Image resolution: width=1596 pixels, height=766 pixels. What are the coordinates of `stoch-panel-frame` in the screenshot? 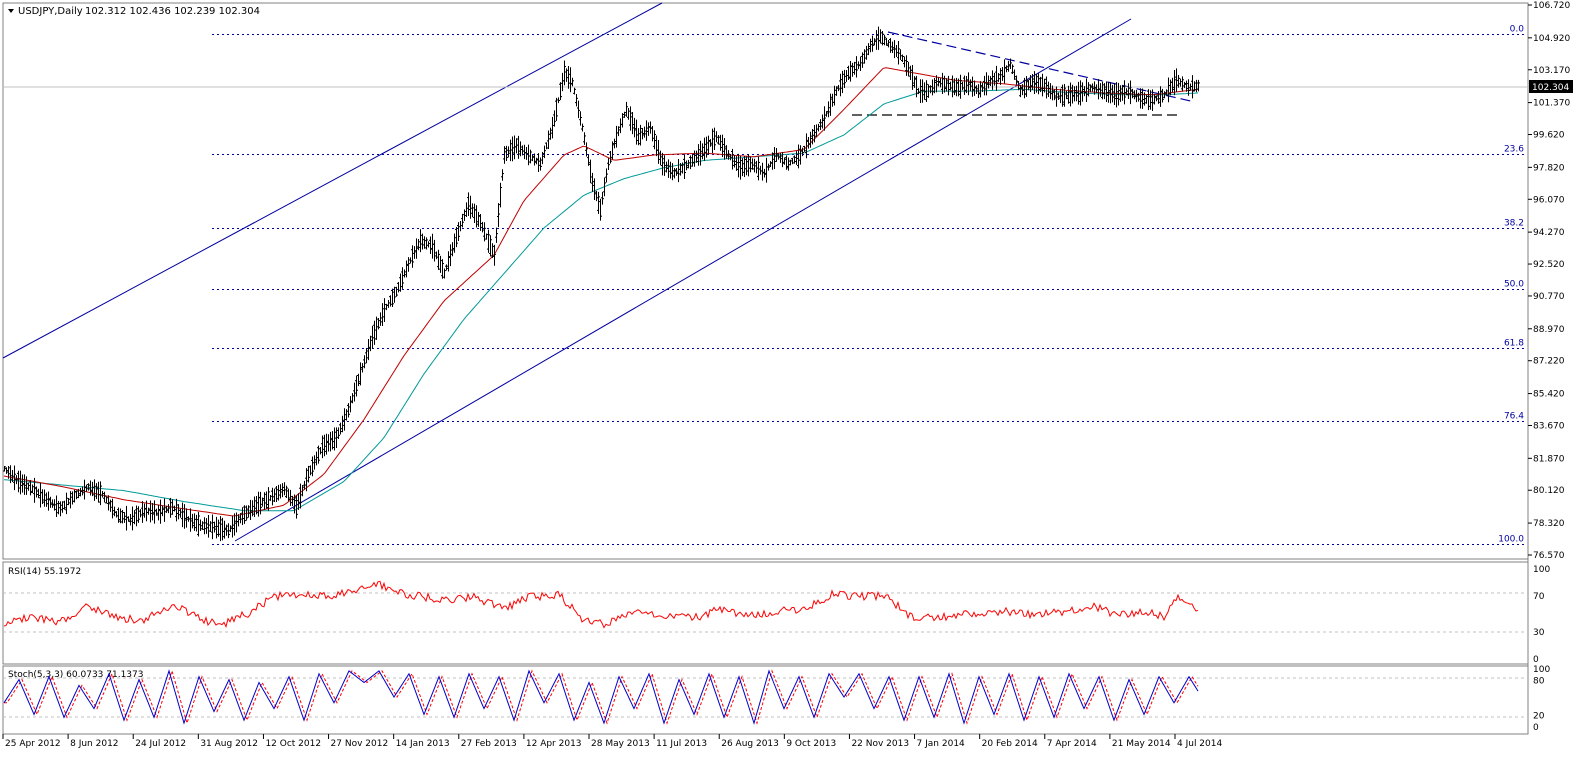 It's located at (765, 700).